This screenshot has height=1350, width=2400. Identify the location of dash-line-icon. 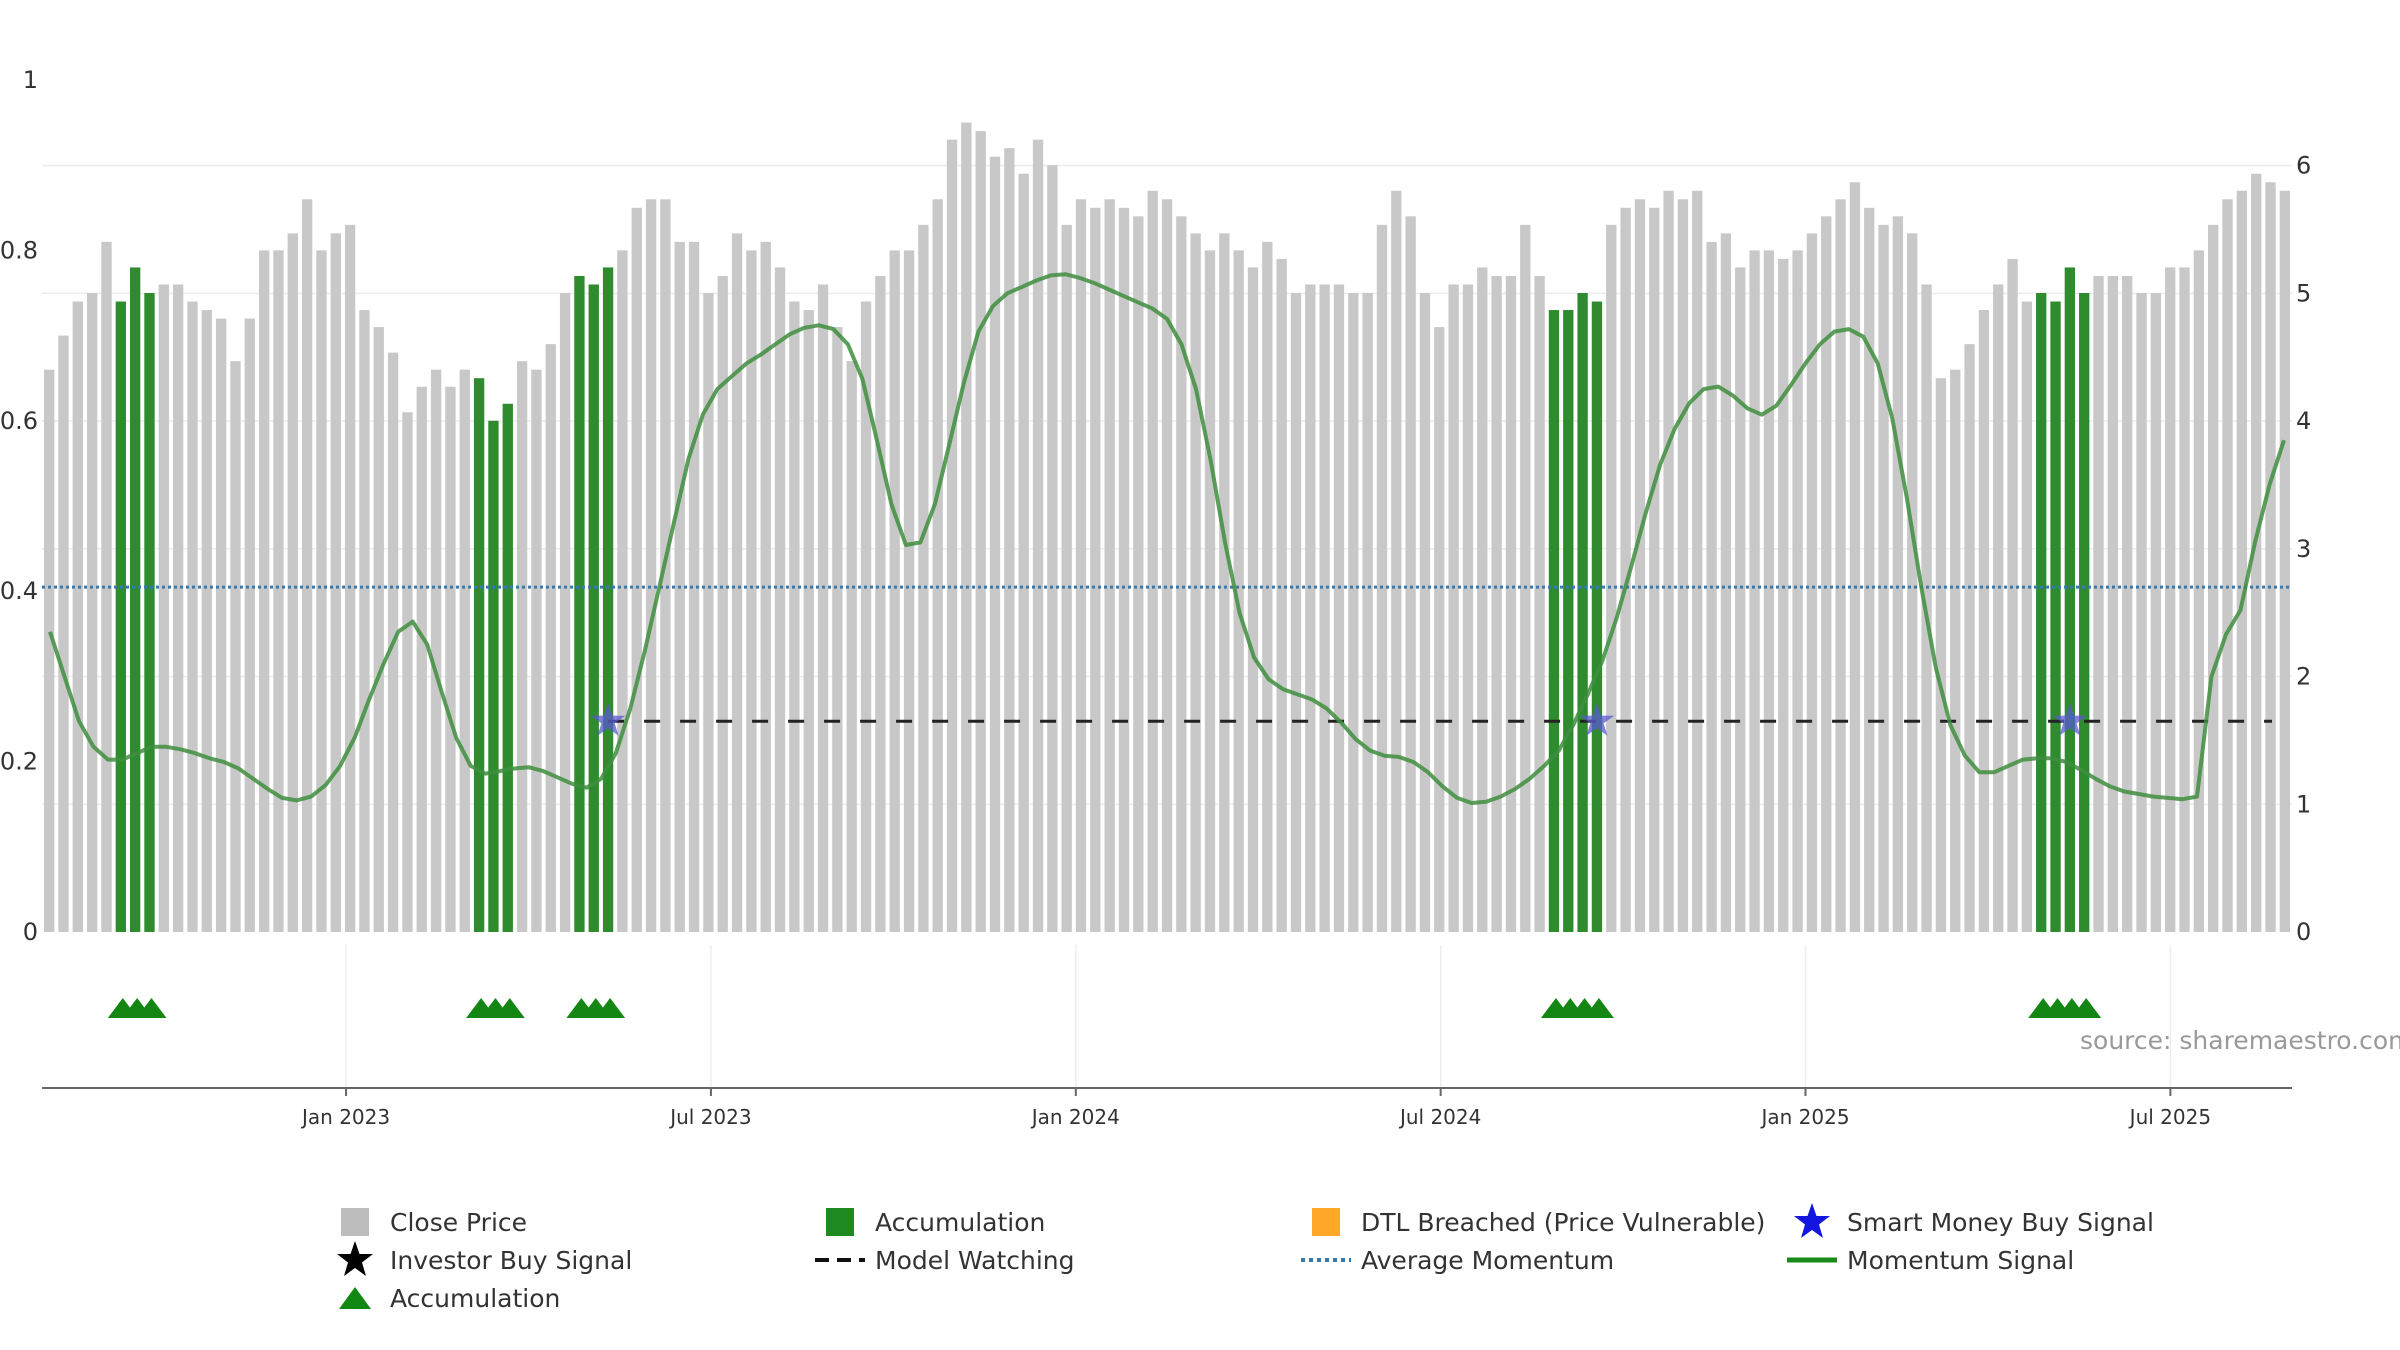
(840, 1260).